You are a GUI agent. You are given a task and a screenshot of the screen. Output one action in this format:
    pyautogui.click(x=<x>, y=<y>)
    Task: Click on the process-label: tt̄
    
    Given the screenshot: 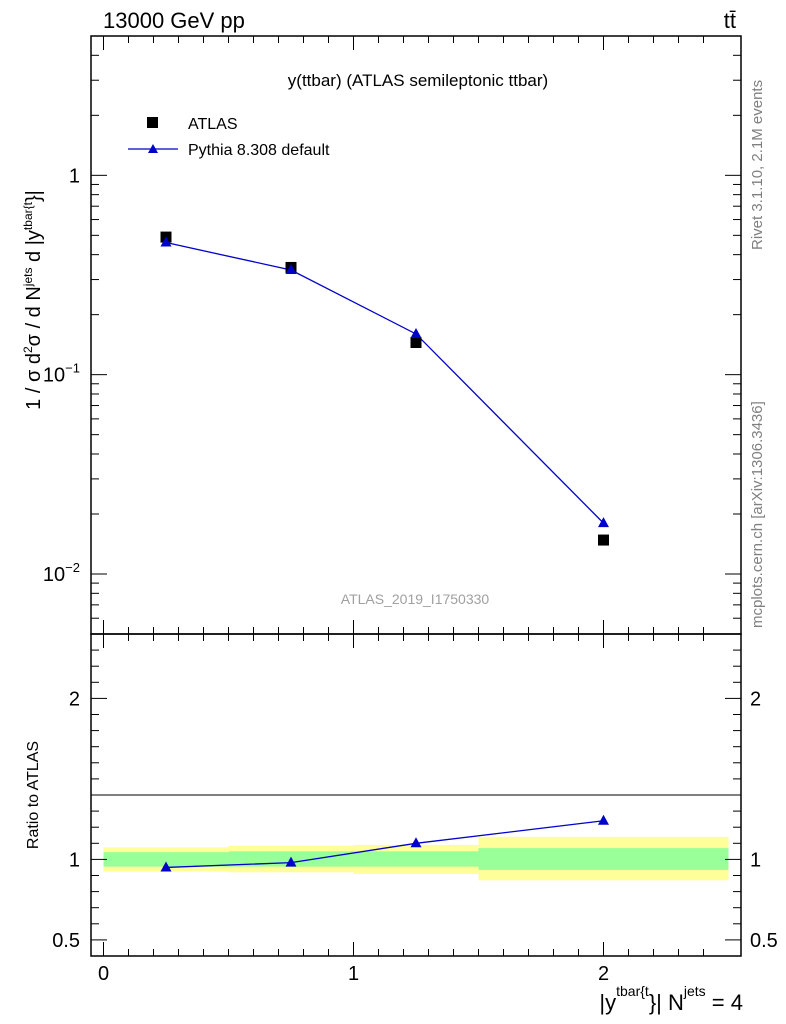 What is the action you would take?
    pyautogui.click(x=730, y=20)
    